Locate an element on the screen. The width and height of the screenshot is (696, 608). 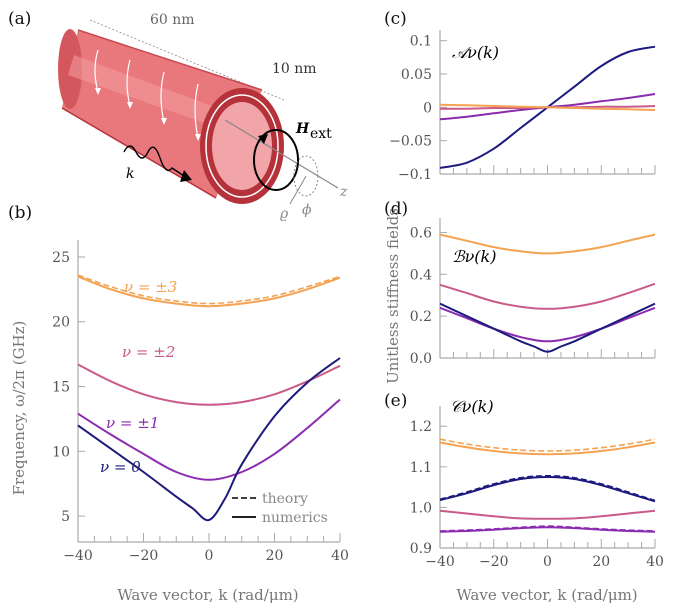
legend-numerics-label: numerics is located at coordinates (295, 518).